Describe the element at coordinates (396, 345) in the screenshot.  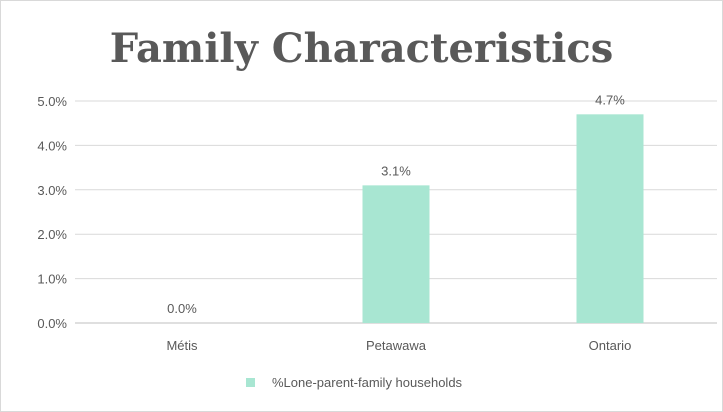
I see `x-tick-label: Petawawa` at that location.